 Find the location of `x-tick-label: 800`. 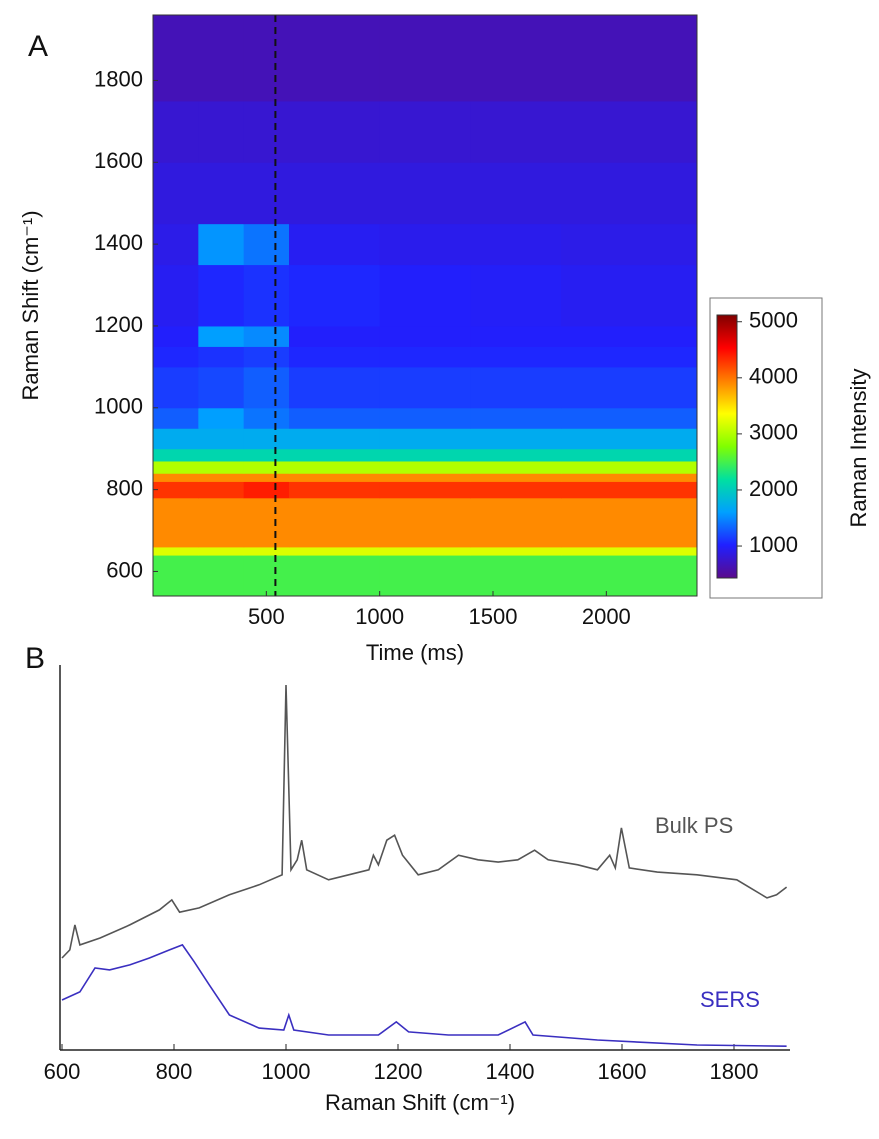

x-tick-label: 800 is located at coordinates (174, 1071).